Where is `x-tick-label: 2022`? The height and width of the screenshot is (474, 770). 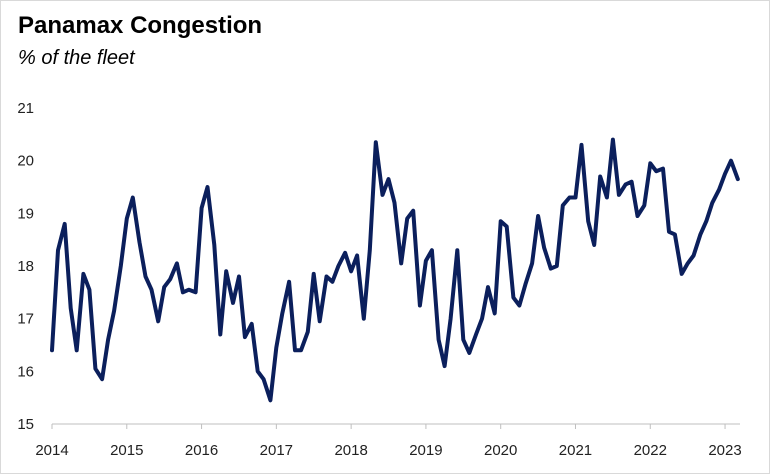 x-tick-label: 2022 is located at coordinates (650, 450).